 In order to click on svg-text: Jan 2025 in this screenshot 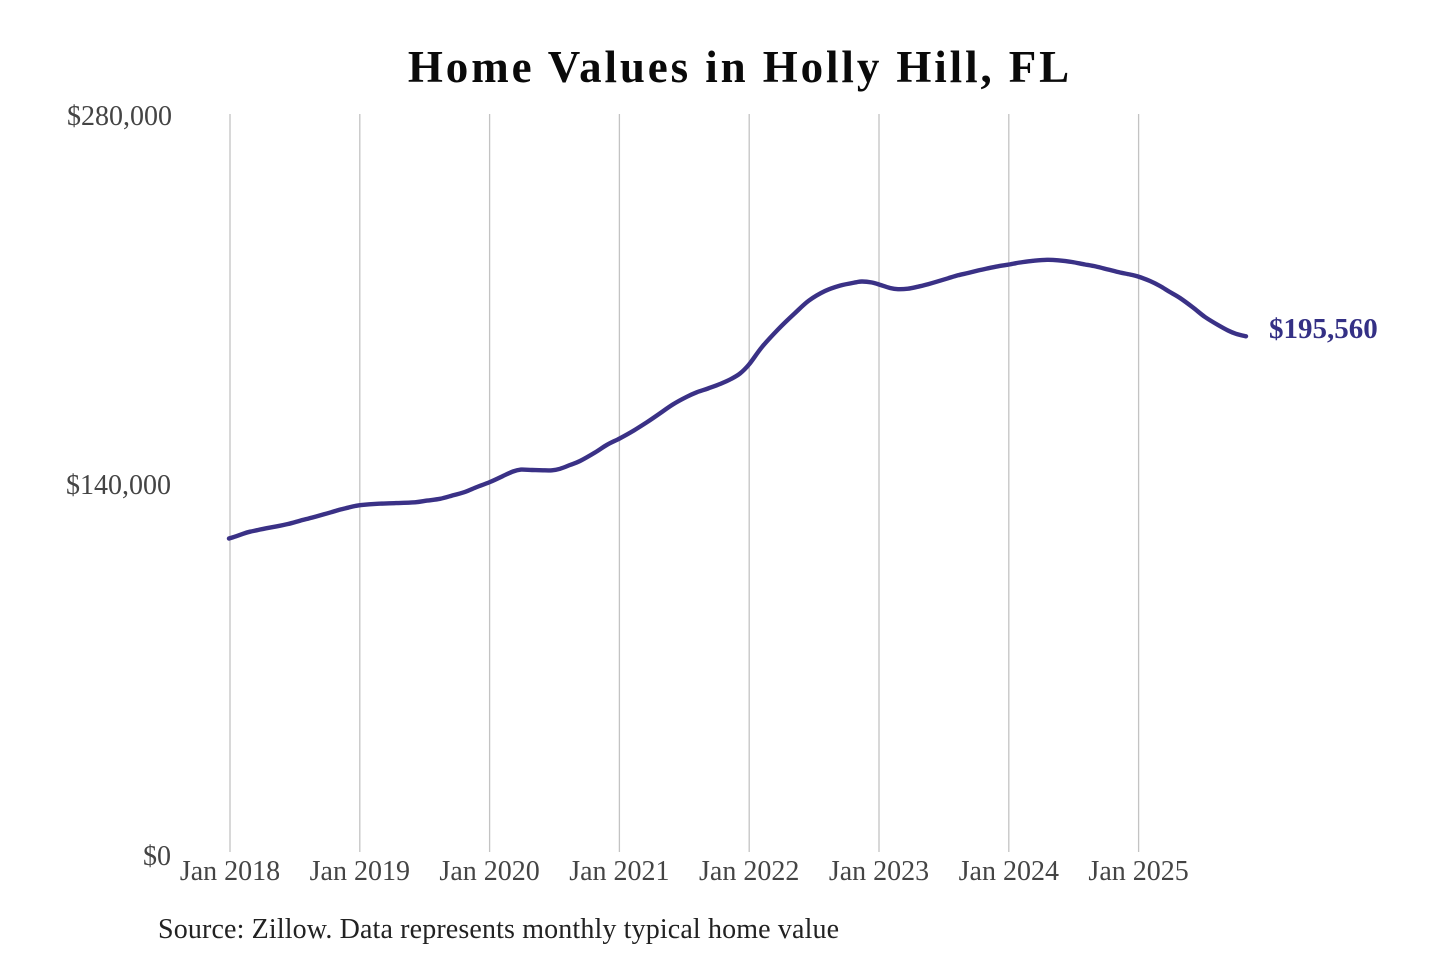, I will do `click(1138, 871)`.